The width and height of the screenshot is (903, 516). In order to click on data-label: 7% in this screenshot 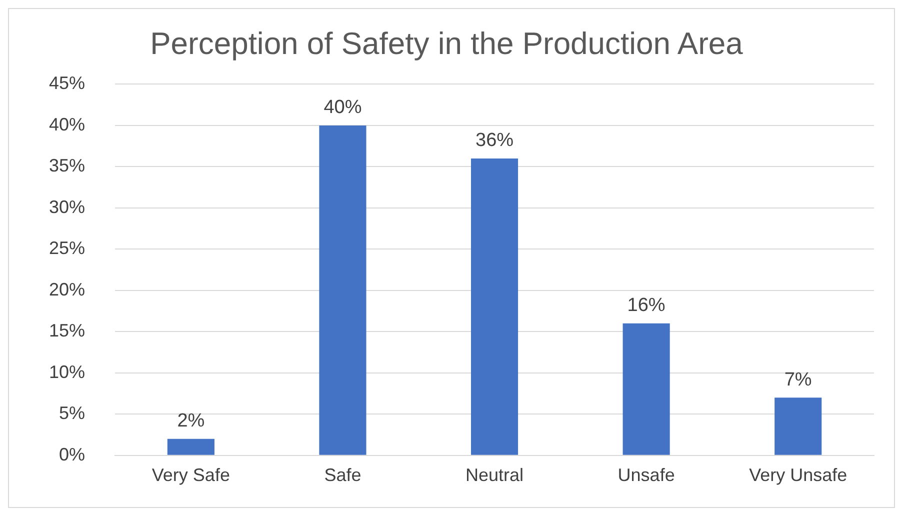, I will do `click(798, 379)`.